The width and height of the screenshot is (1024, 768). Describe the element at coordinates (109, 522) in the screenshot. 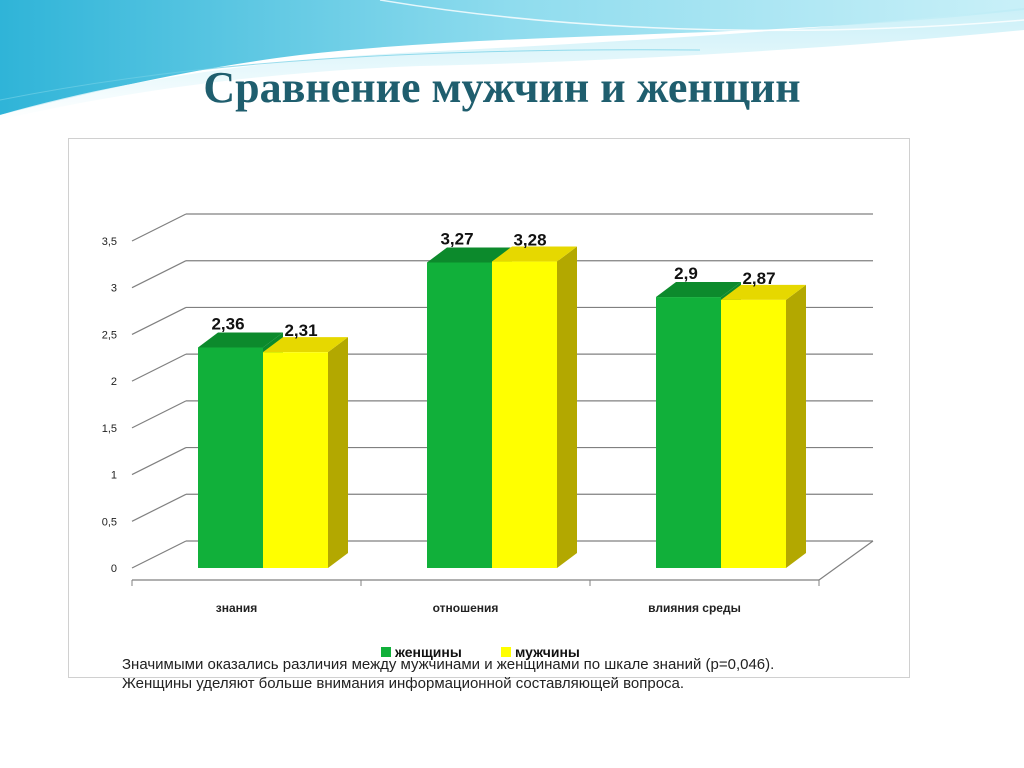

I see `y-tick-label: 0,5` at that location.